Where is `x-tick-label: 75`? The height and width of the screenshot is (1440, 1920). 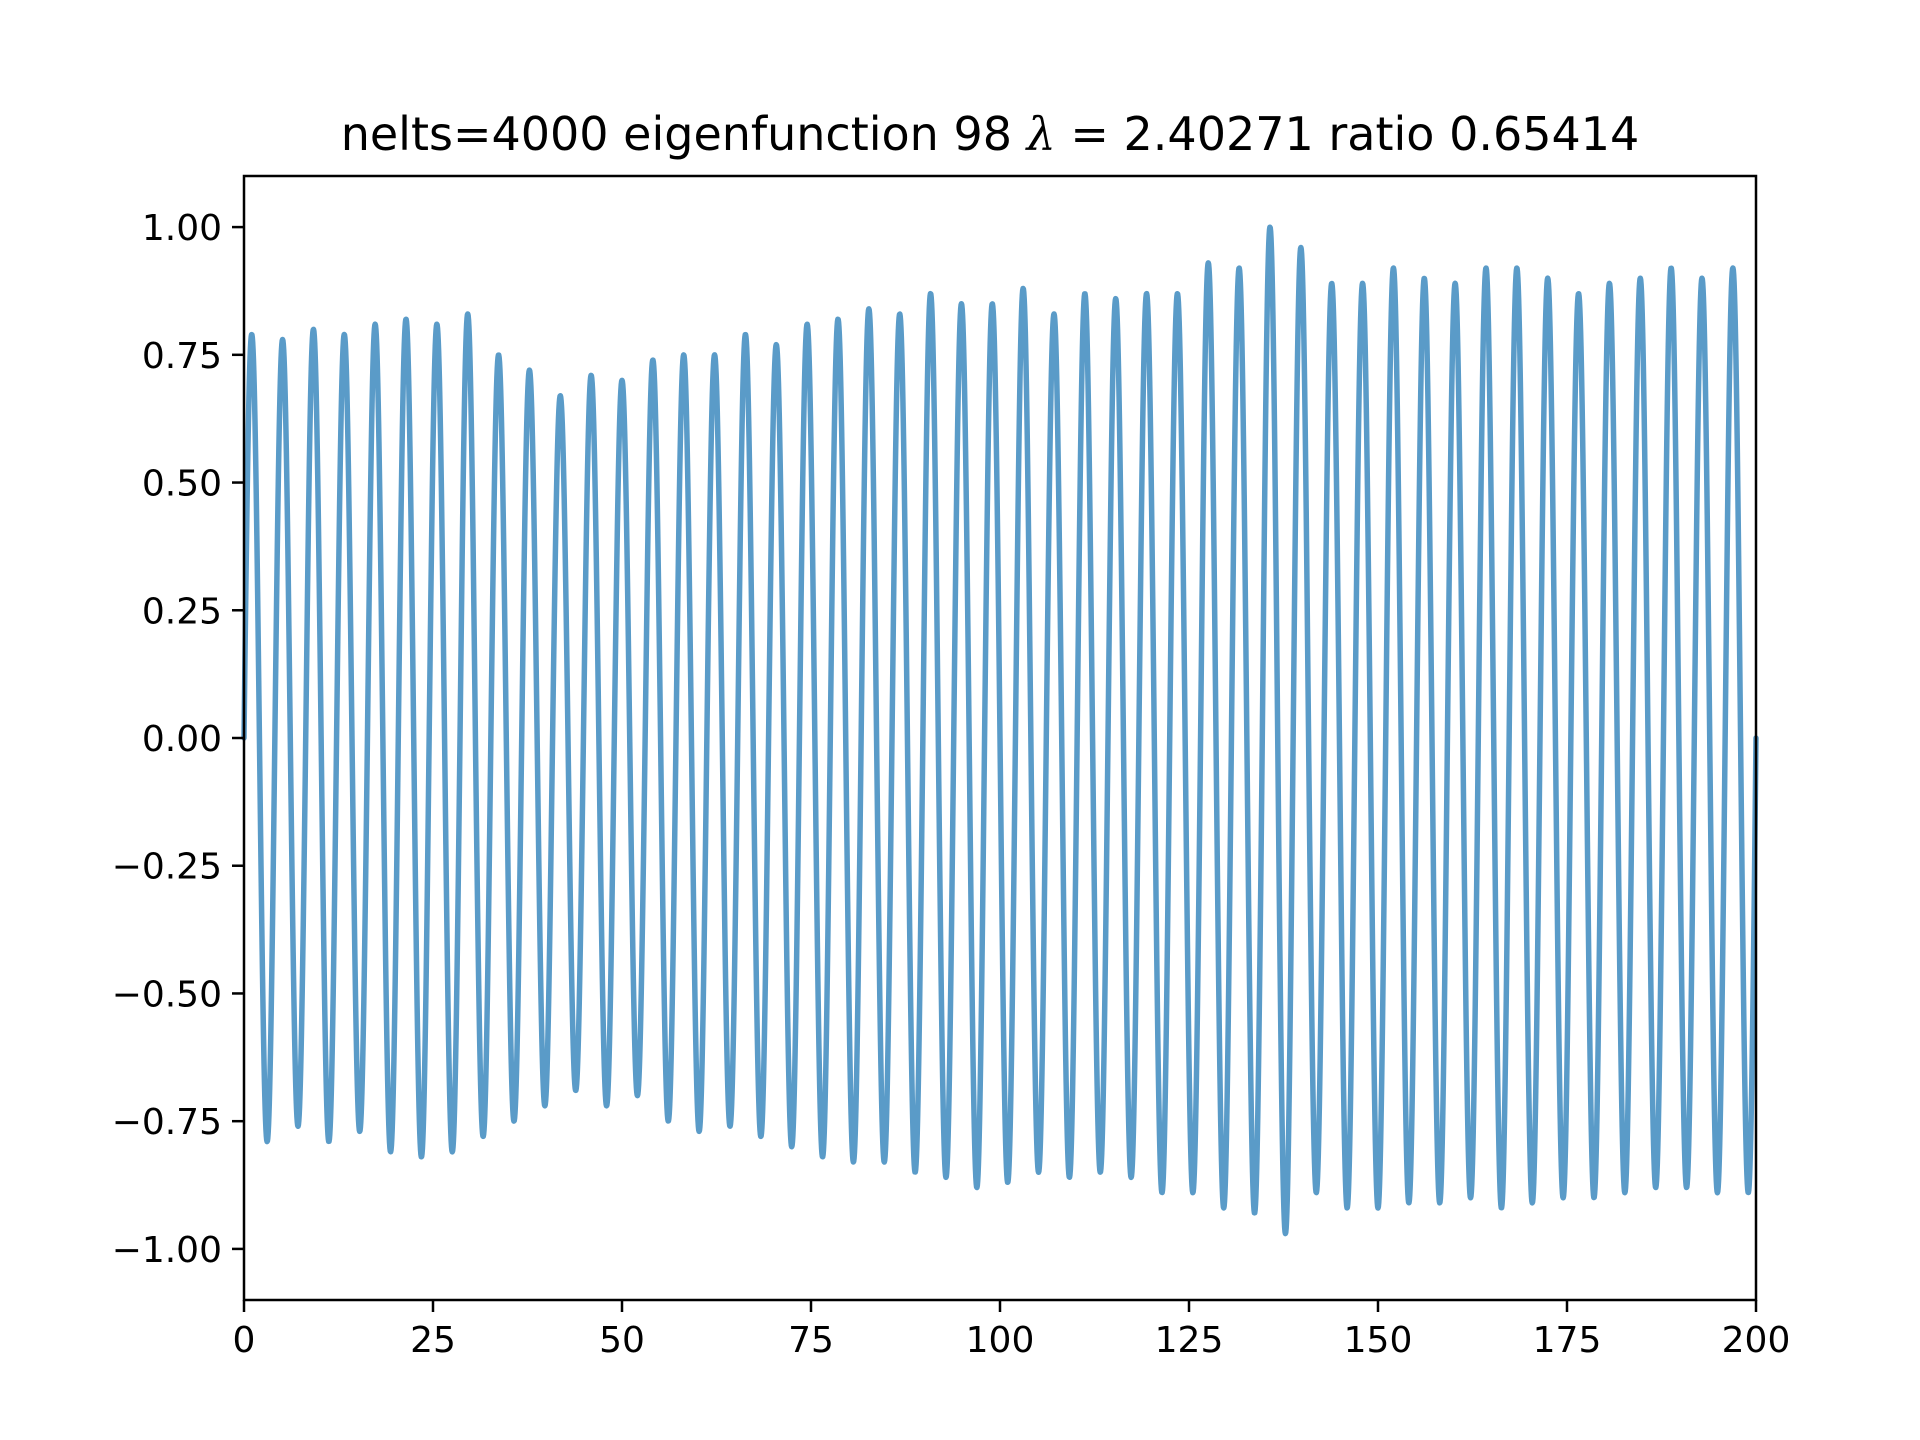
x-tick-label: 75 is located at coordinates (811, 1340).